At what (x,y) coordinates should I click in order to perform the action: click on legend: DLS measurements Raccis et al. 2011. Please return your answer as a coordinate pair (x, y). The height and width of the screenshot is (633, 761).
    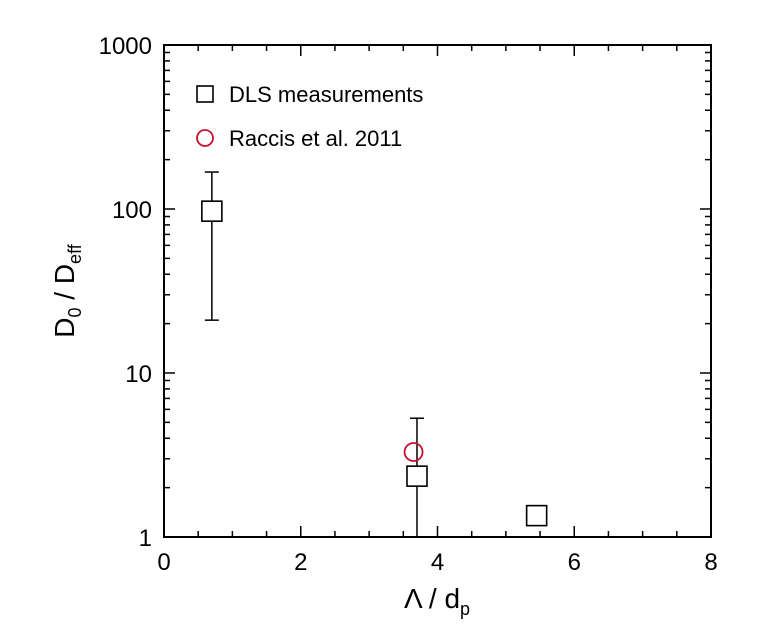
    Looking at the image, I should click on (309, 116).